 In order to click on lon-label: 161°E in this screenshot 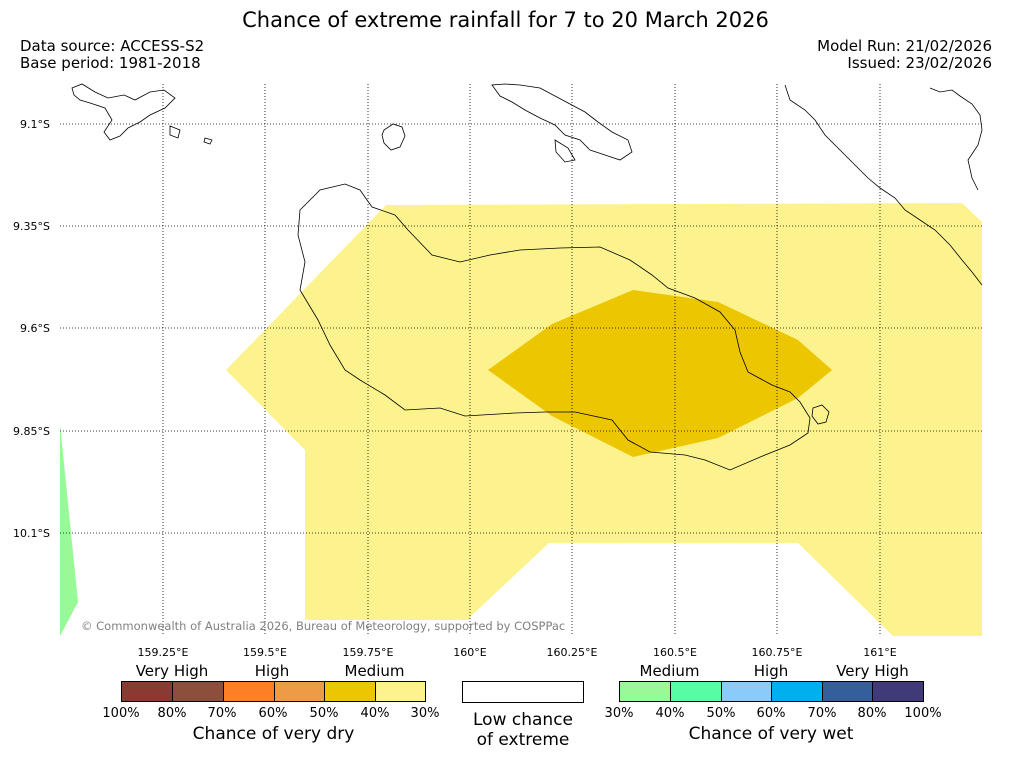, I will do `click(879, 652)`.